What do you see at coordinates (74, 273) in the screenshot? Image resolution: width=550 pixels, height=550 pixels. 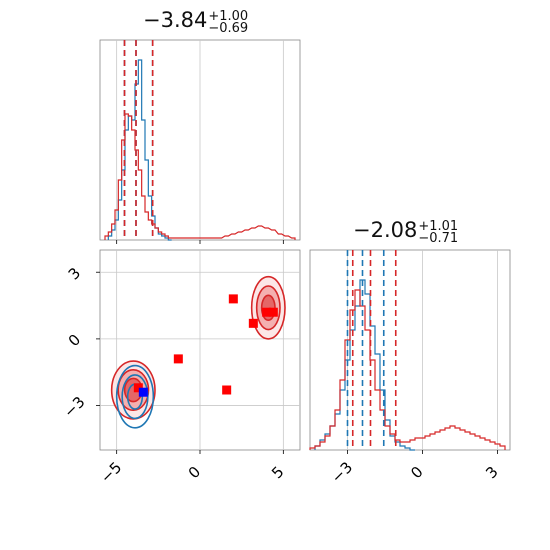 I see `y-tick-label-0: 3` at bounding box center [74, 273].